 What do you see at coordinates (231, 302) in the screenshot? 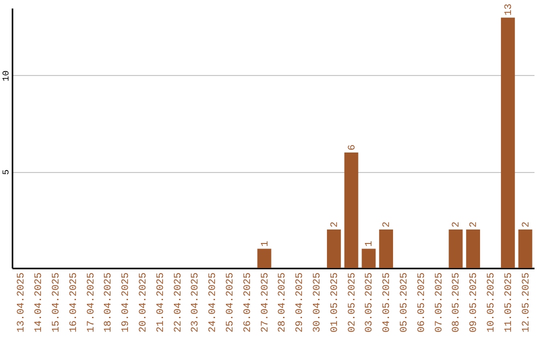
I see `x-tick-label: 25.04.2025` at bounding box center [231, 302].